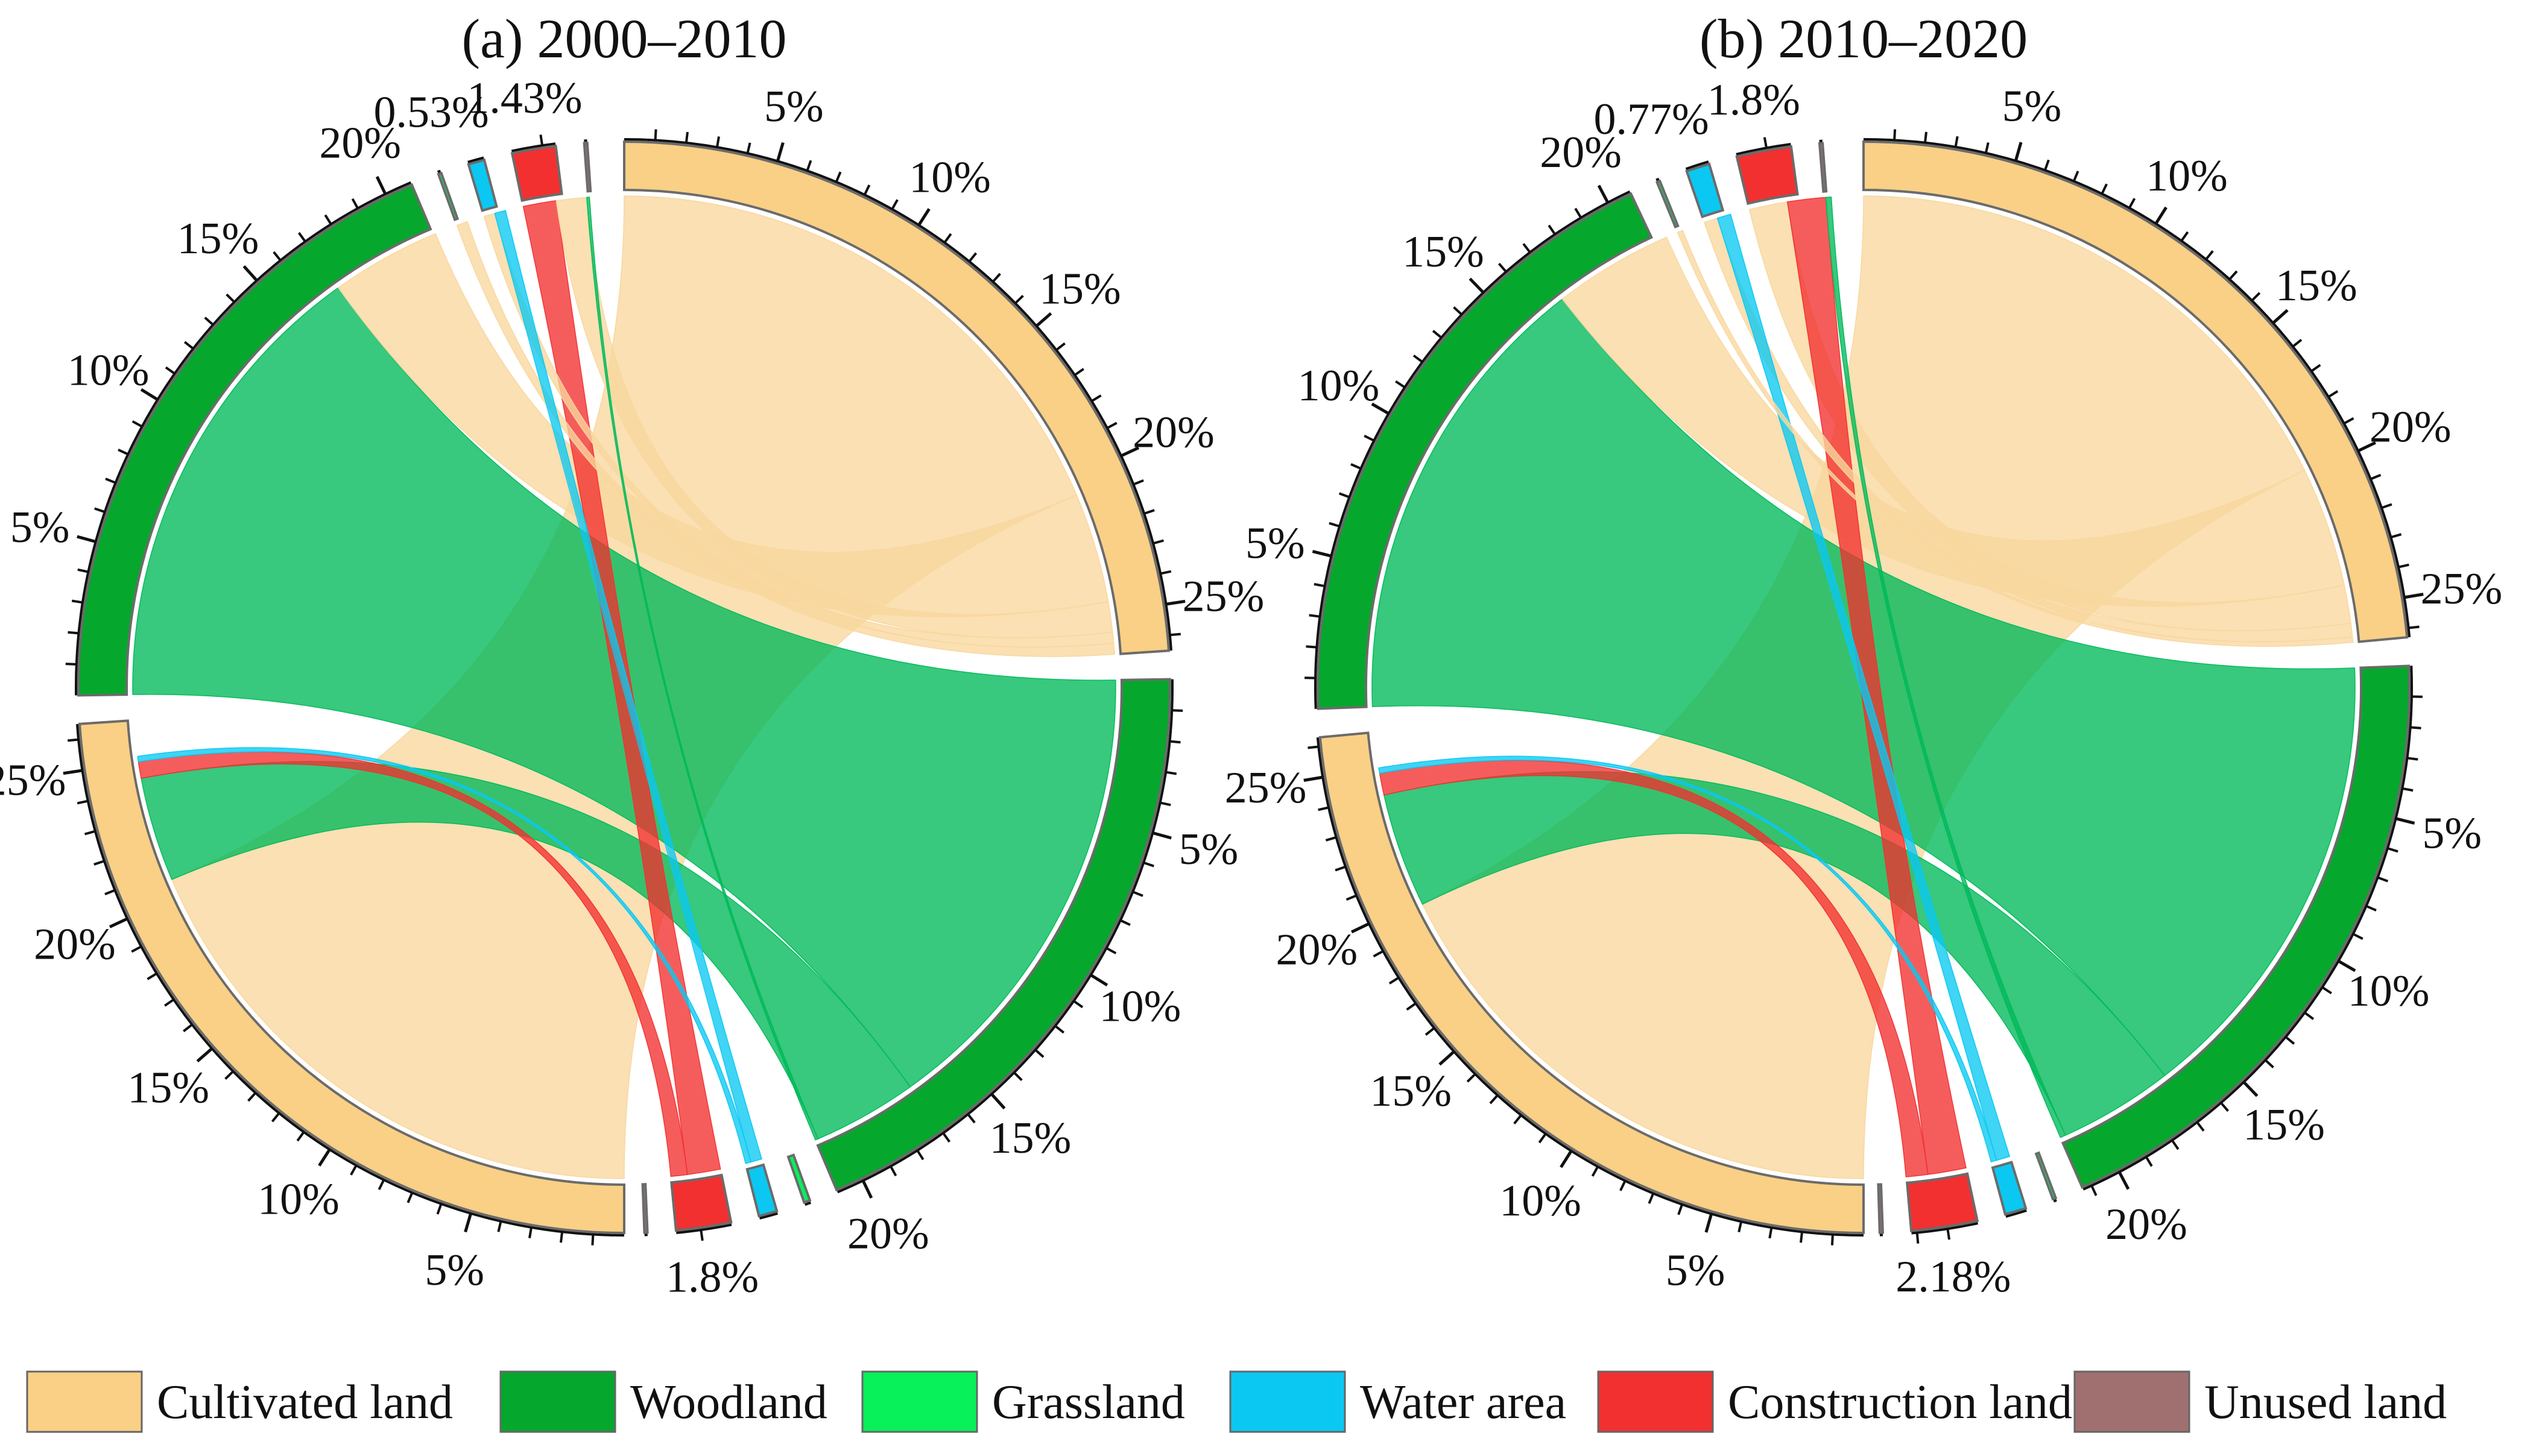  Describe the element at coordinates (299, 1200) in the screenshot. I see `tick-label: 10%` at that location.